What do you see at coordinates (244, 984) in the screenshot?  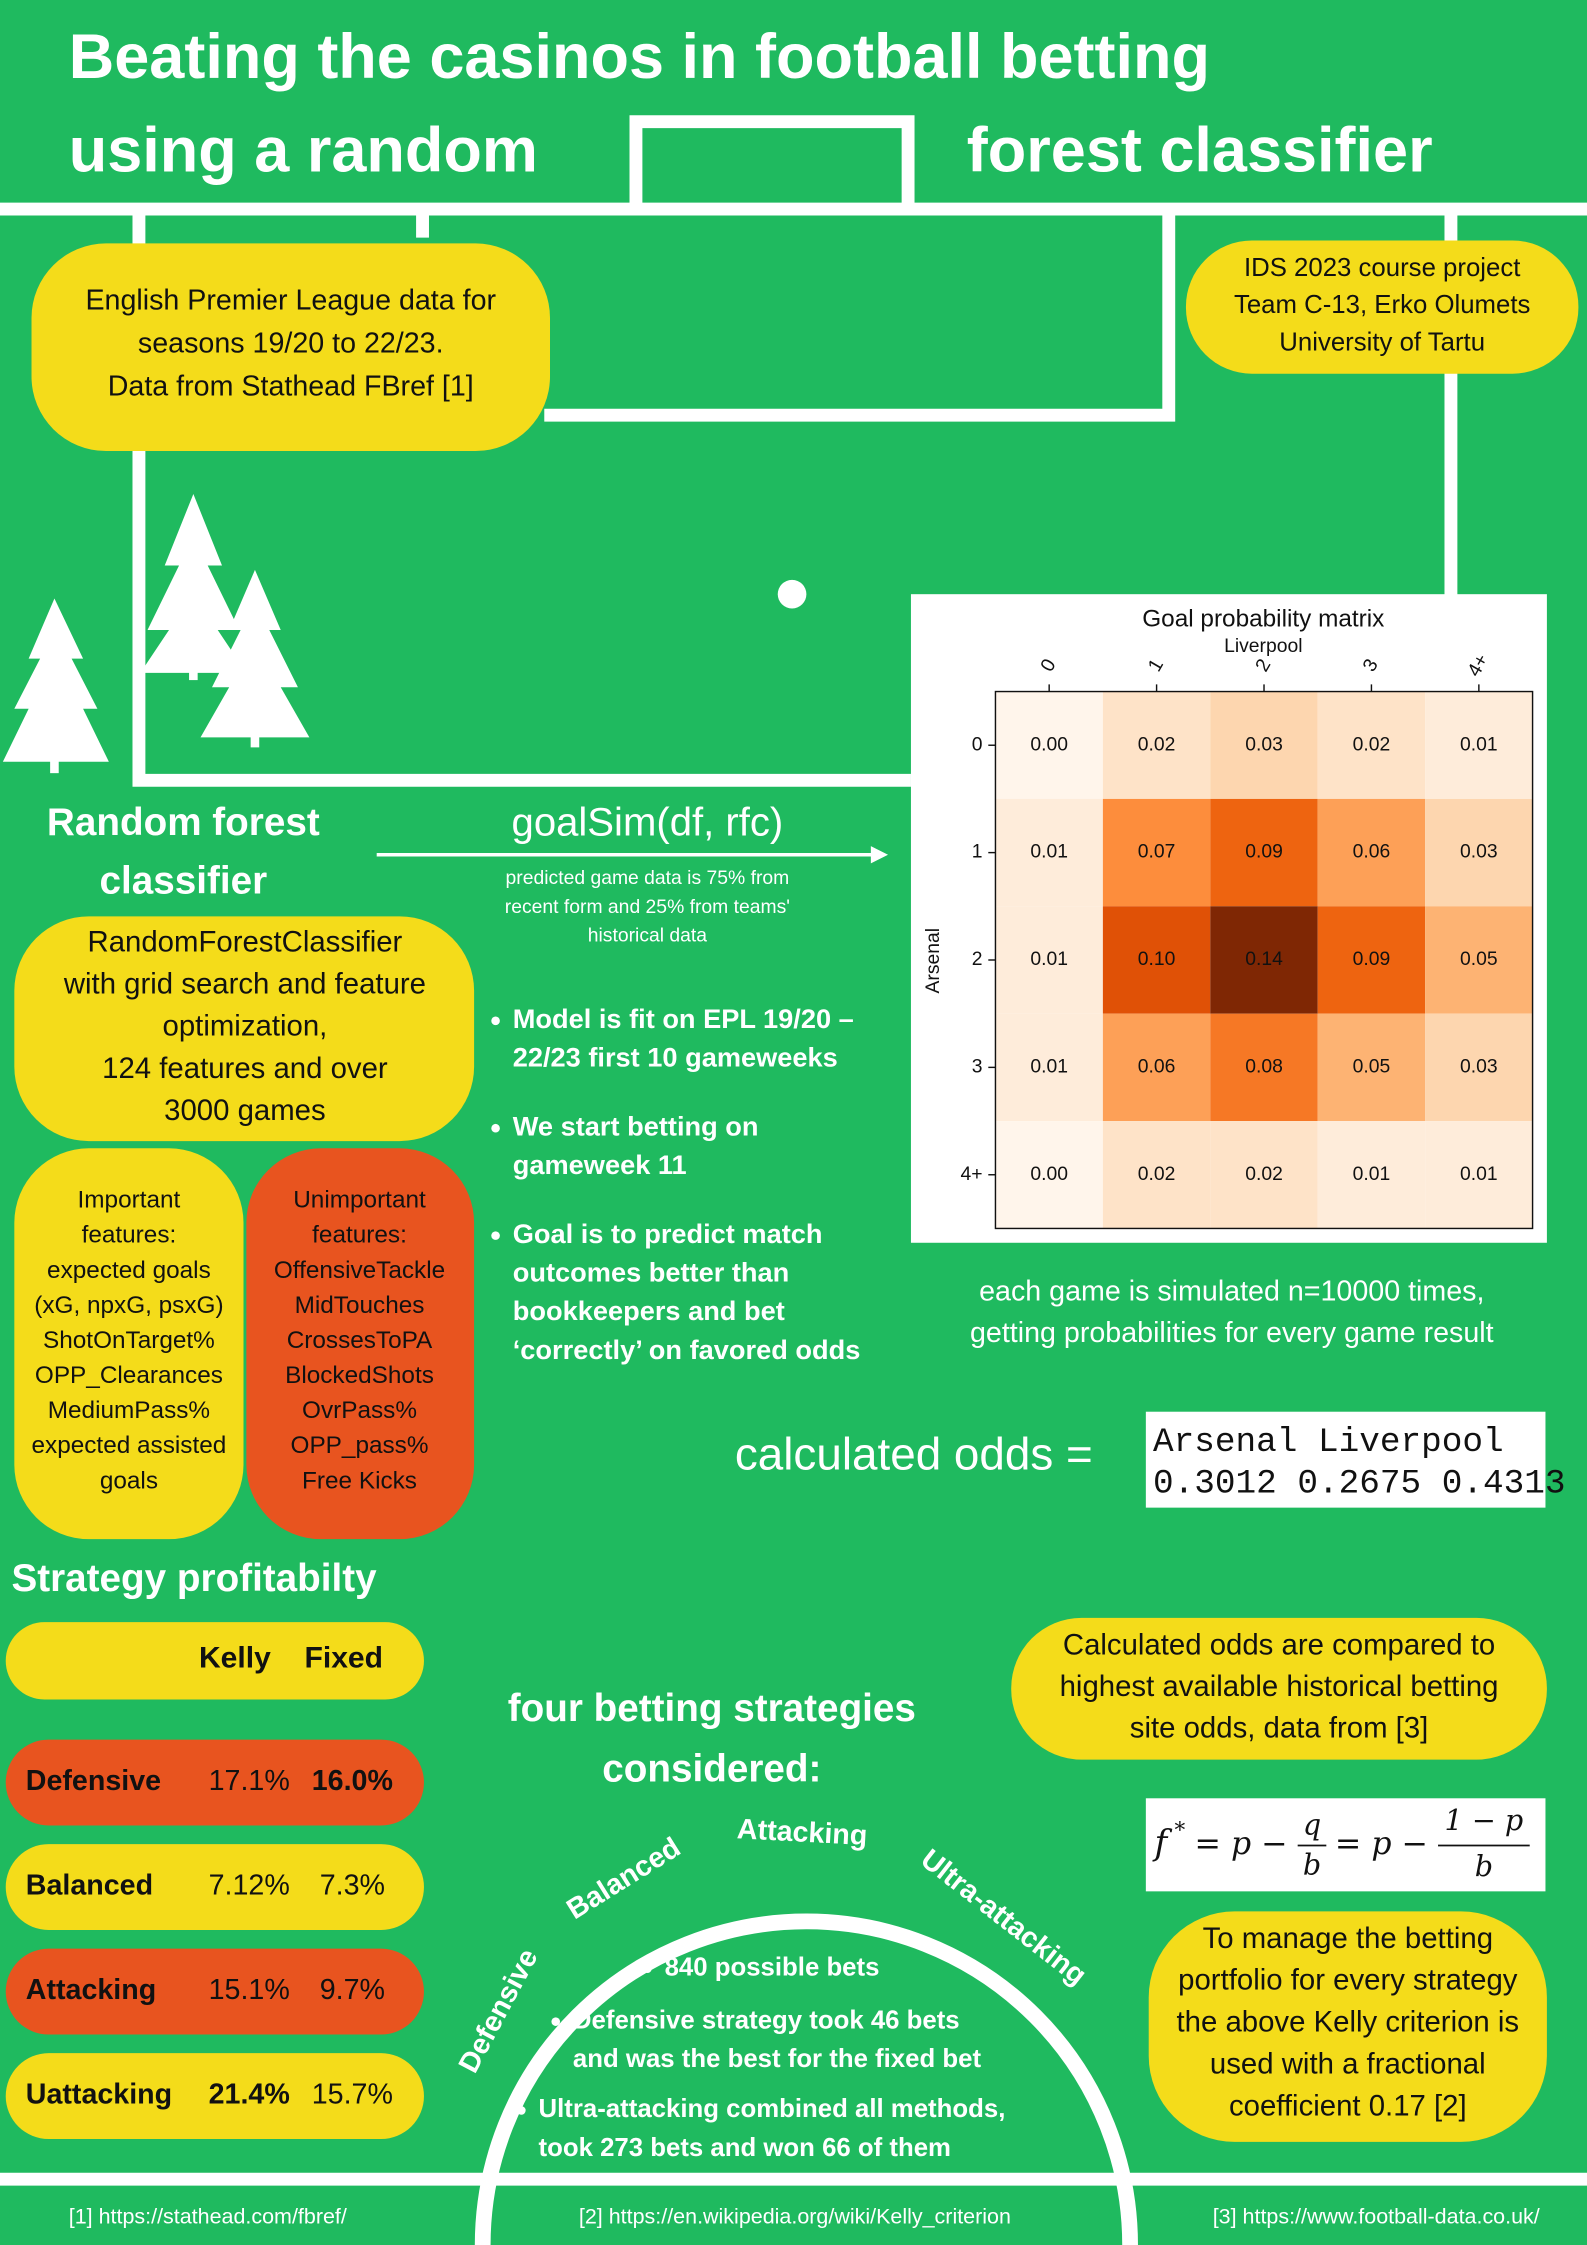 I see `rf-box-text: with grid search and feature` at bounding box center [244, 984].